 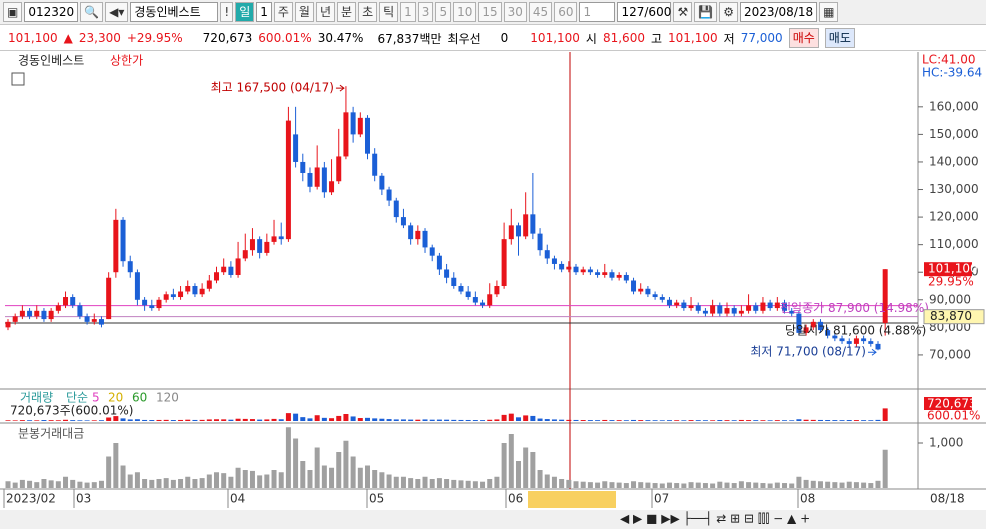 What do you see at coordinates (953, 416) in the screenshot?
I see `volume-last-rate: 600.01%` at bounding box center [953, 416].